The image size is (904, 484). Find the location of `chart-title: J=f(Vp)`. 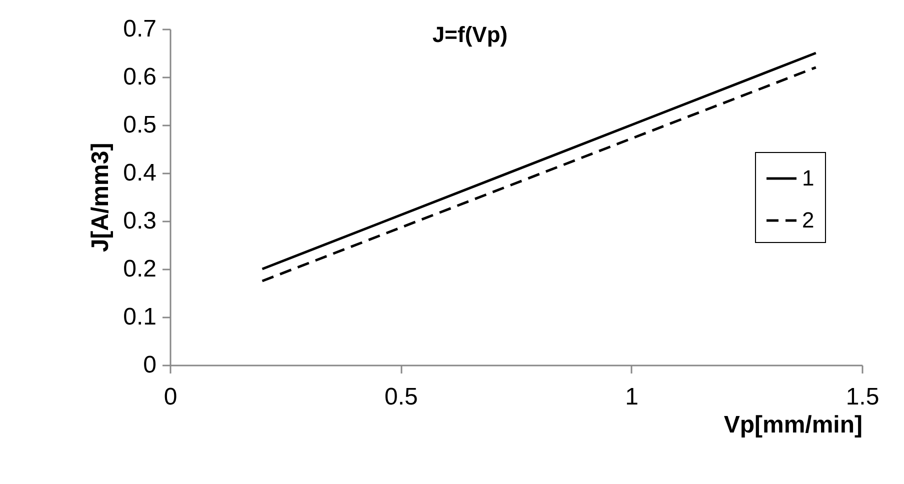

chart-title: J=f(Vp) is located at coordinates (470, 34).